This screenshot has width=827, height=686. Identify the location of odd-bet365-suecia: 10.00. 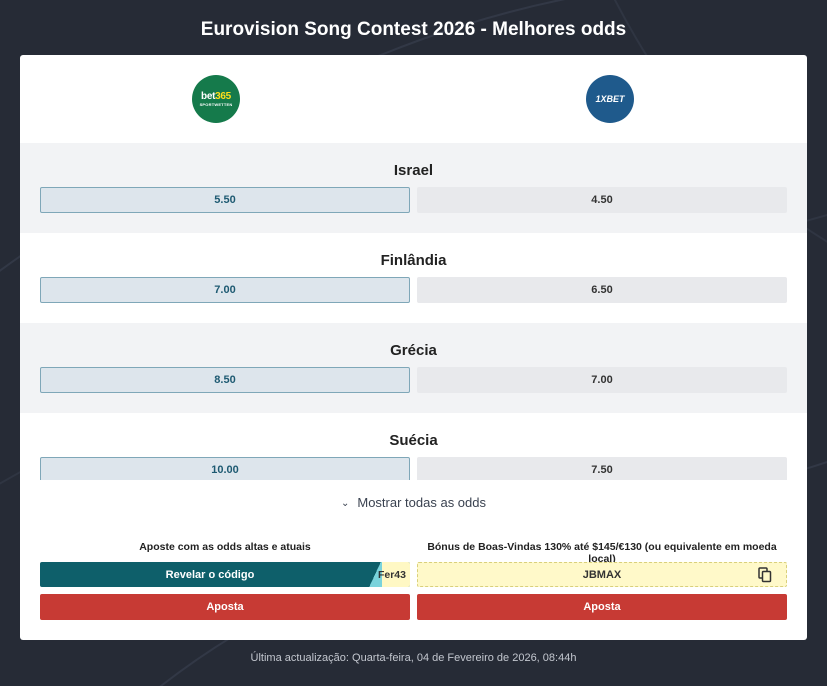
(225, 468).